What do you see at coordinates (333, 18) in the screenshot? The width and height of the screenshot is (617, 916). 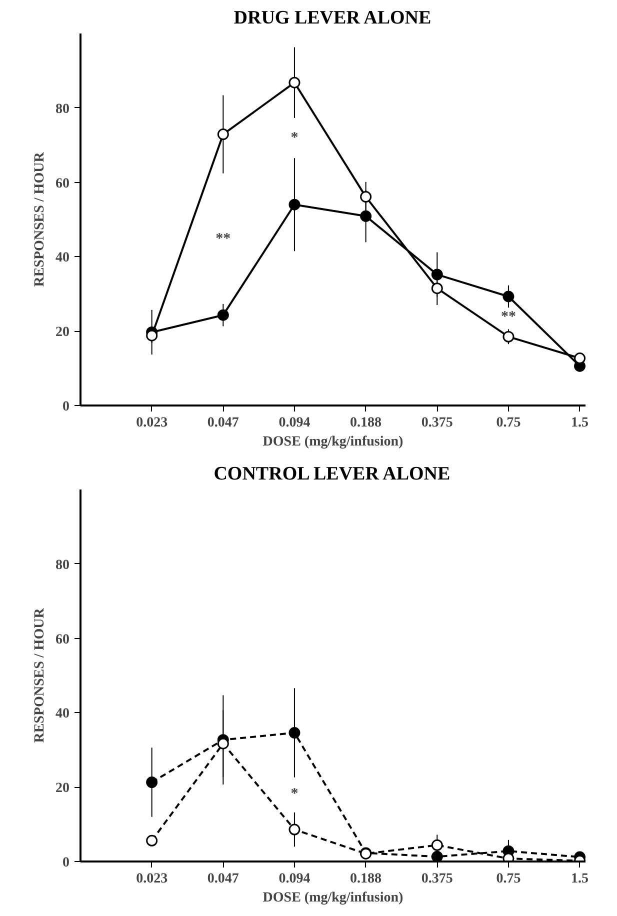 I see `chart-title: DRUG LEVER ALONE` at bounding box center [333, 18].